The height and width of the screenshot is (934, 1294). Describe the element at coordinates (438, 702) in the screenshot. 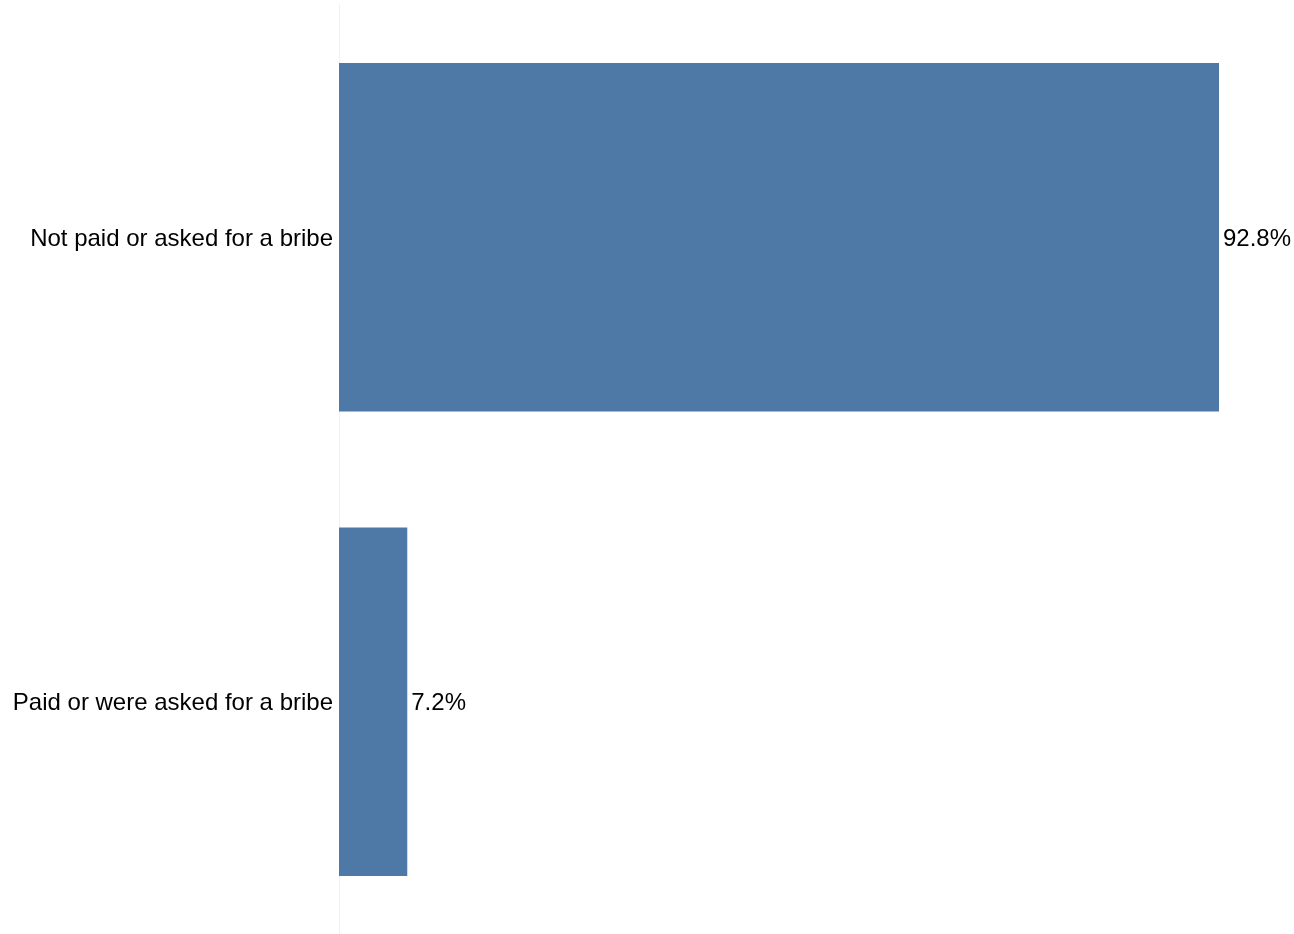

I see `data-label: 7.2%` at that location.